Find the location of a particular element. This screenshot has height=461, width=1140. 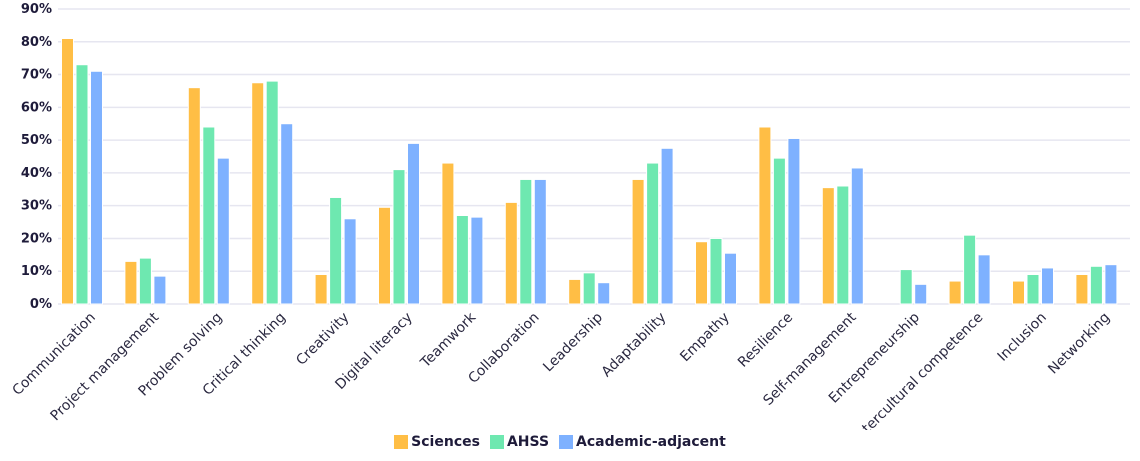

x-tick-label: Inclusion is located at coordinates (1022, 337).